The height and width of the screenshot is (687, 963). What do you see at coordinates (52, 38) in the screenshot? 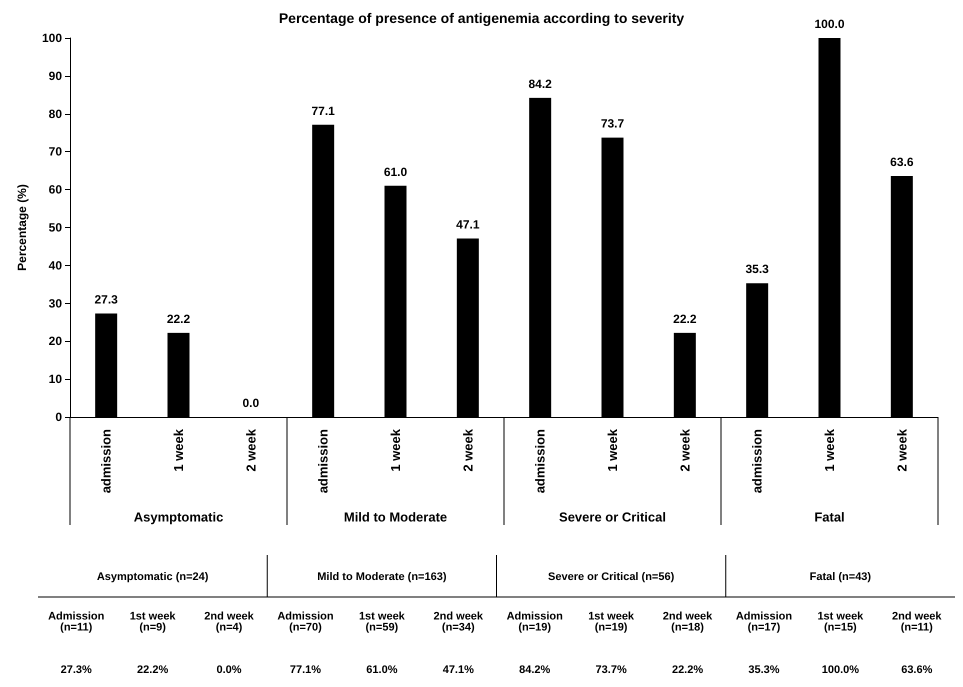
I see `y-tick-label: 100` at bounding box center [52, 38].